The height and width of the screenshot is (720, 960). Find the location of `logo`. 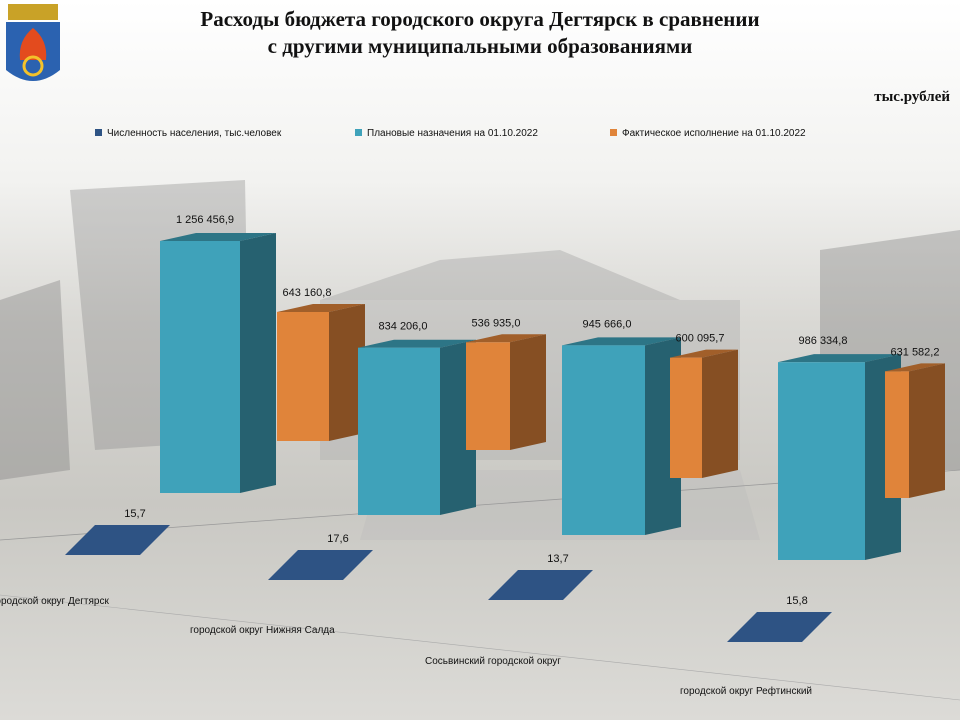

logo is located at coordinates (33, 42).